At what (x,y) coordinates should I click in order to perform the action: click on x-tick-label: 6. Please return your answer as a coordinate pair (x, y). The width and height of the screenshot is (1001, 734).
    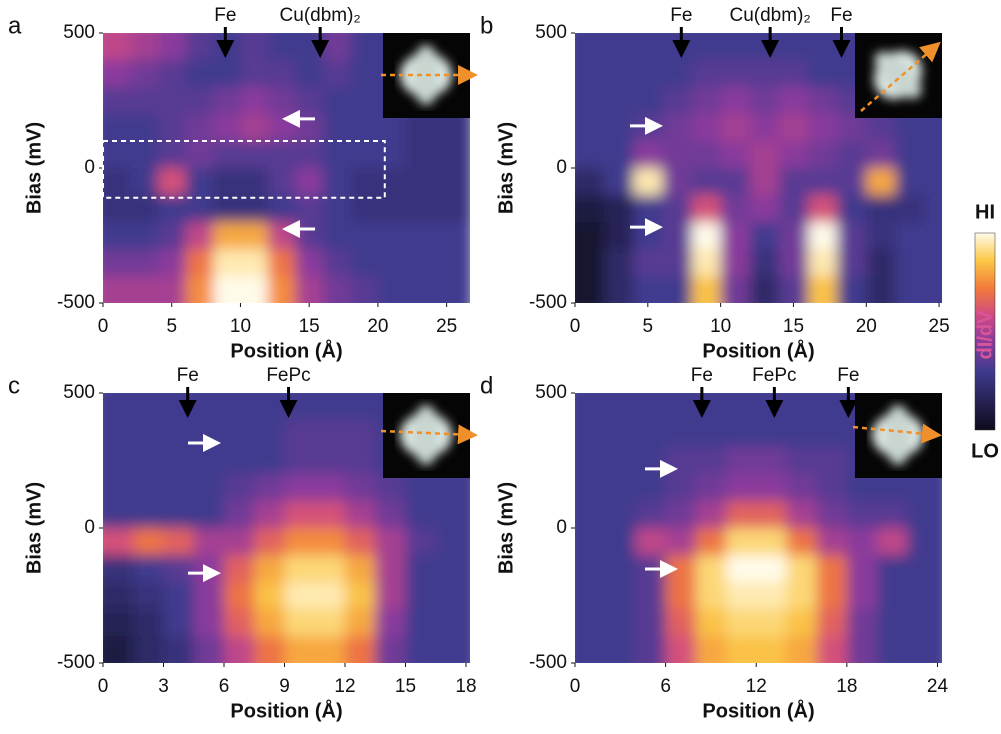
    Looking at the image, I should click on (224, 686).